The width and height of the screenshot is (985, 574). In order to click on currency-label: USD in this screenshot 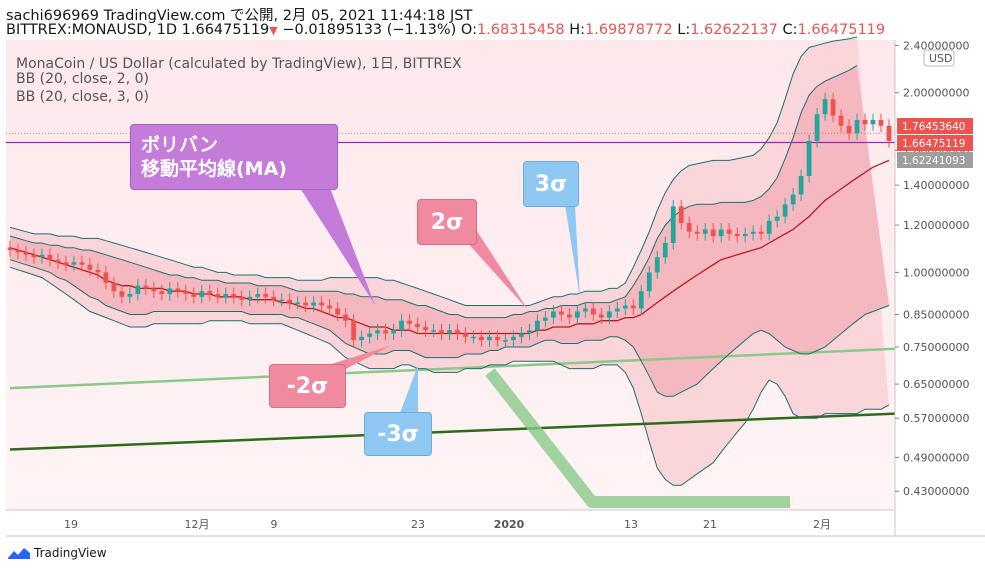, I will do `click(941, 58)`.